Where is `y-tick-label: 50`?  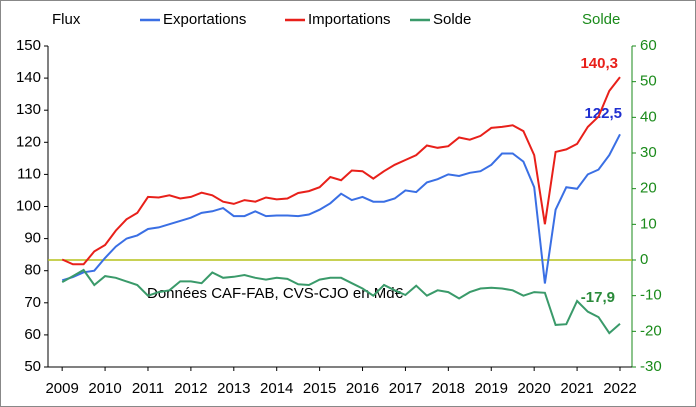 y-tick-label: 50 is located at coordinates (32, 366).